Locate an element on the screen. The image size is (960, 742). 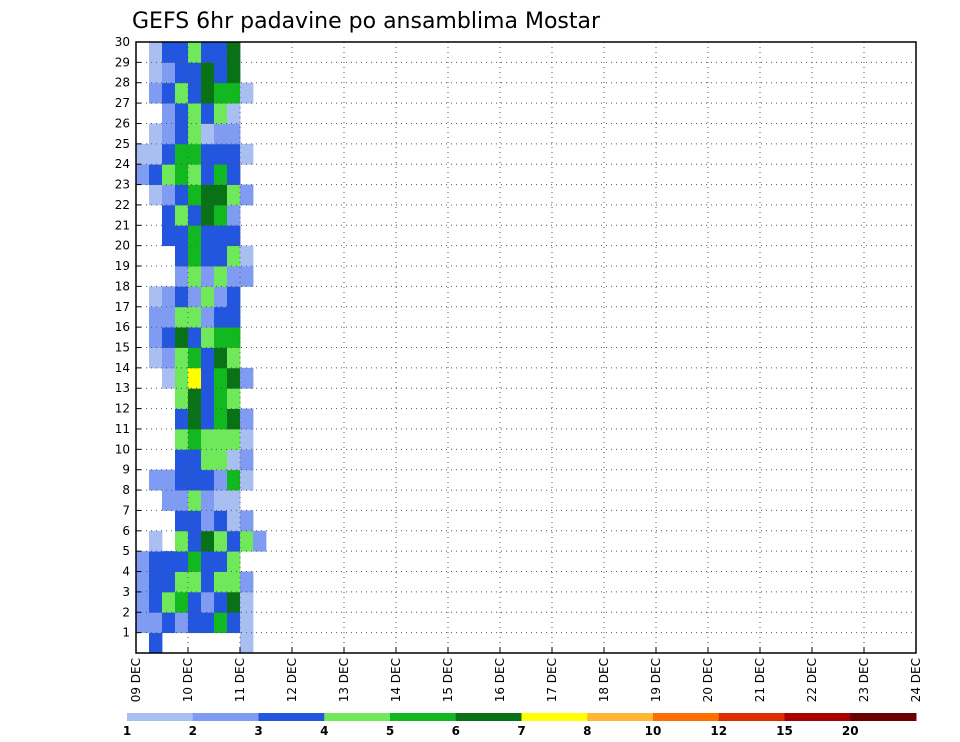
chart-title: GEFS 6hr padavine po ansamblima Mostar is located at coordinates (366, 21).